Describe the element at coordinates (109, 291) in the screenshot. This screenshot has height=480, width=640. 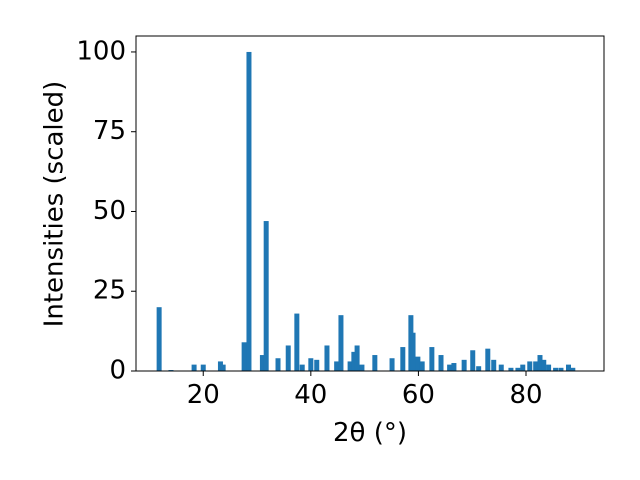
I see `y-tick-label: 25` at that location.